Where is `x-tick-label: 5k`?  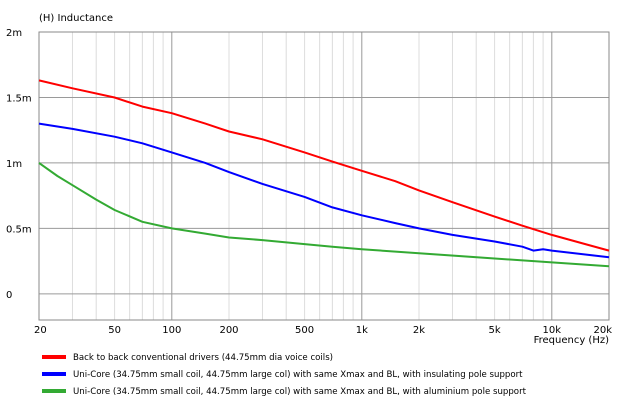
x-tick-label: 5k is located at coordinates (495, 330).